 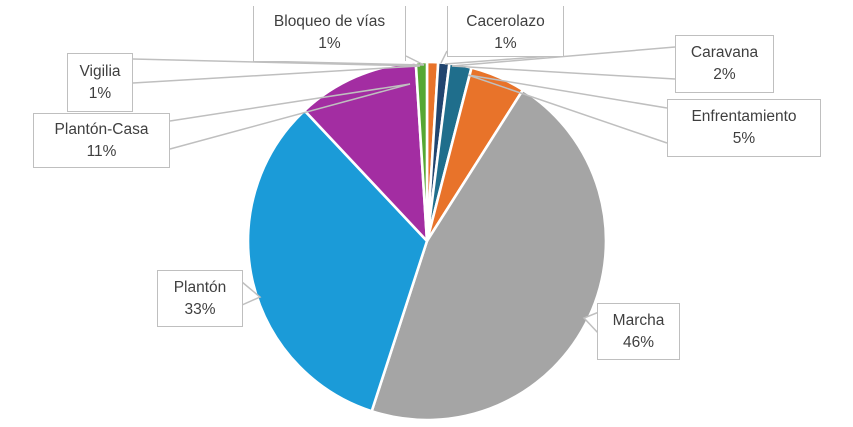 What do you see at coordinates (505, 21) in the screenshot?
I see `callout-label: Cacerolazo` at bounding box center [505, 21].